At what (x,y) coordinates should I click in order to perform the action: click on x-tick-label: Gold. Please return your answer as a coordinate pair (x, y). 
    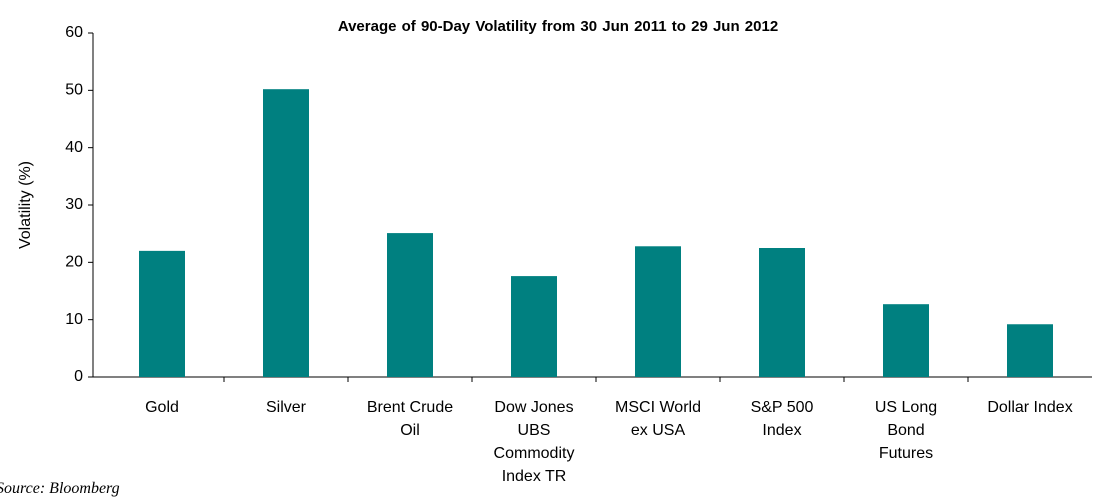
    Looking at the image, I should click on (162, 407).